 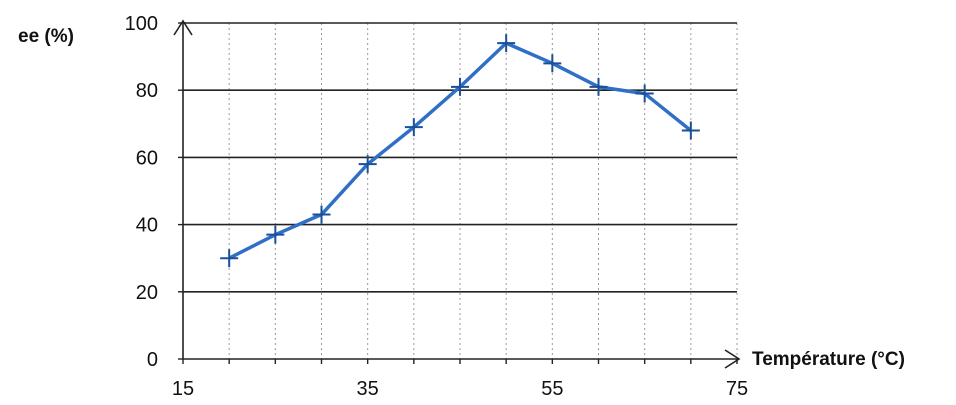 I want to click on x-tick-label: 55, so click(x=552, y=389).